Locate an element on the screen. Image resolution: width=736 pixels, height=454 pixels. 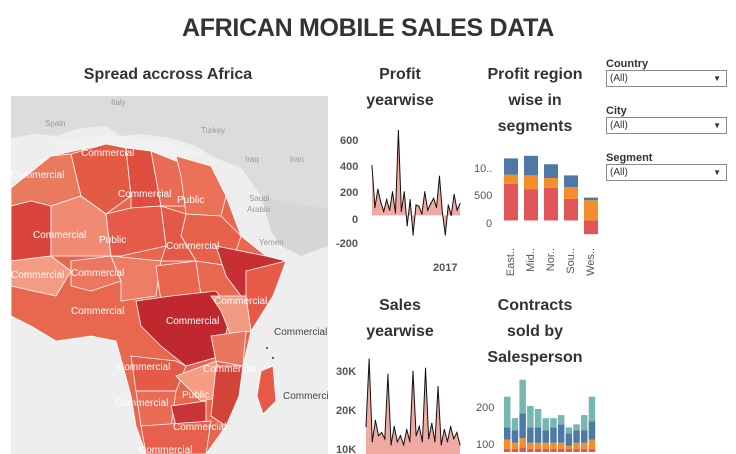
profit-region-title-line1: Profit region is located at coordinates (535, 74).